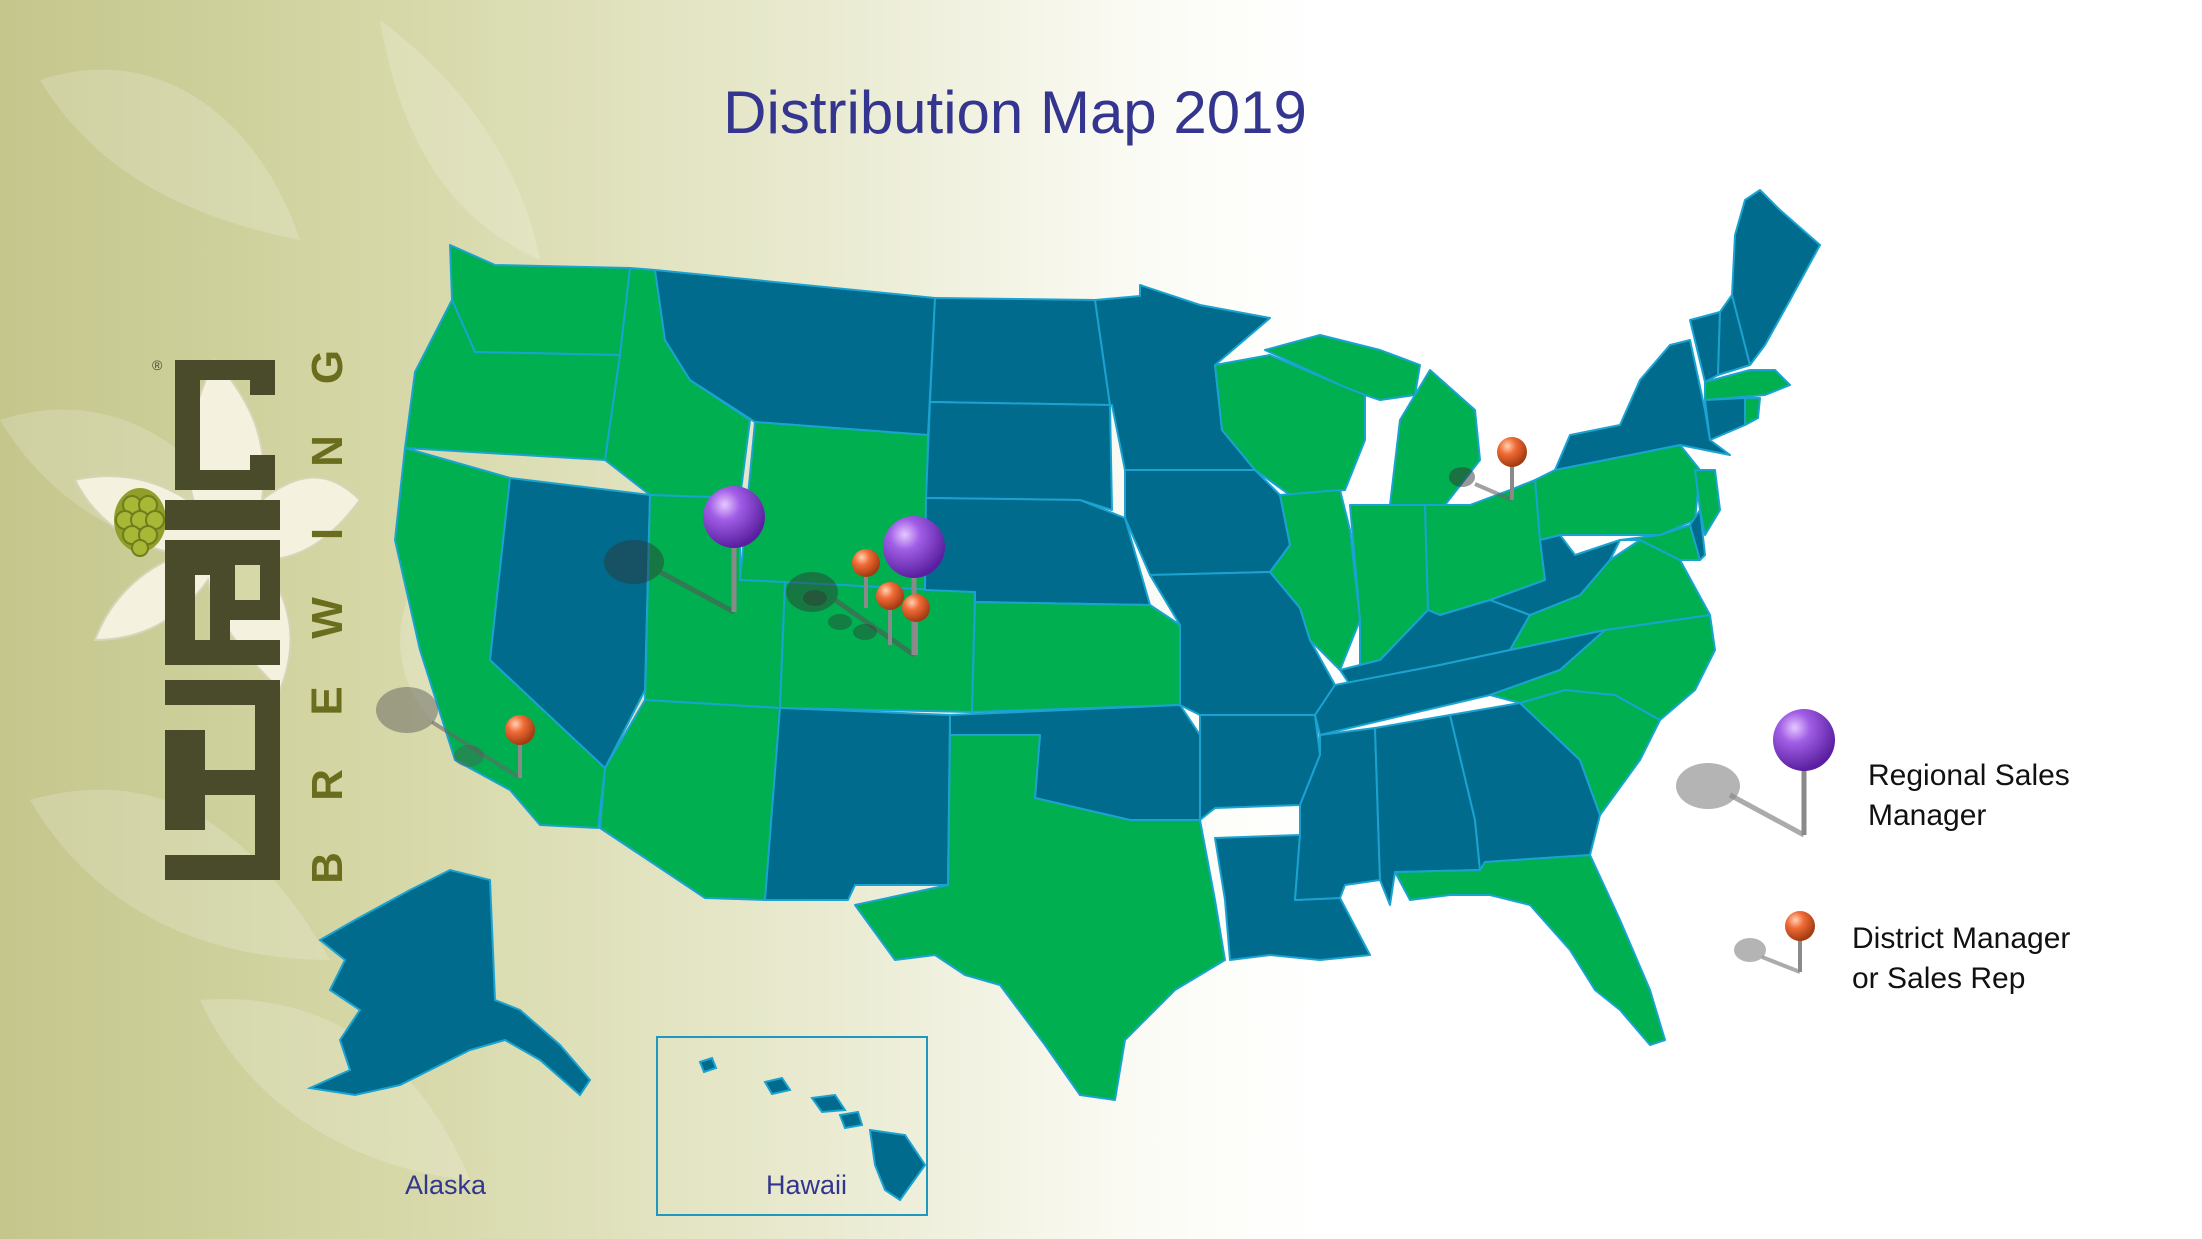 This screenshot has height=1239, width=2202. I want to click on state-florida, so click(1530, 950).